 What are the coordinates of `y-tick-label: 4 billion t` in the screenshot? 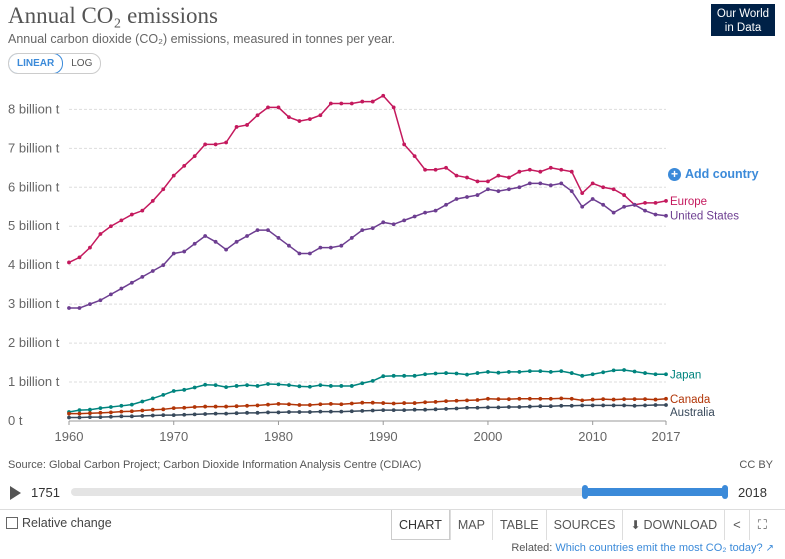 It's located at (34, 264).